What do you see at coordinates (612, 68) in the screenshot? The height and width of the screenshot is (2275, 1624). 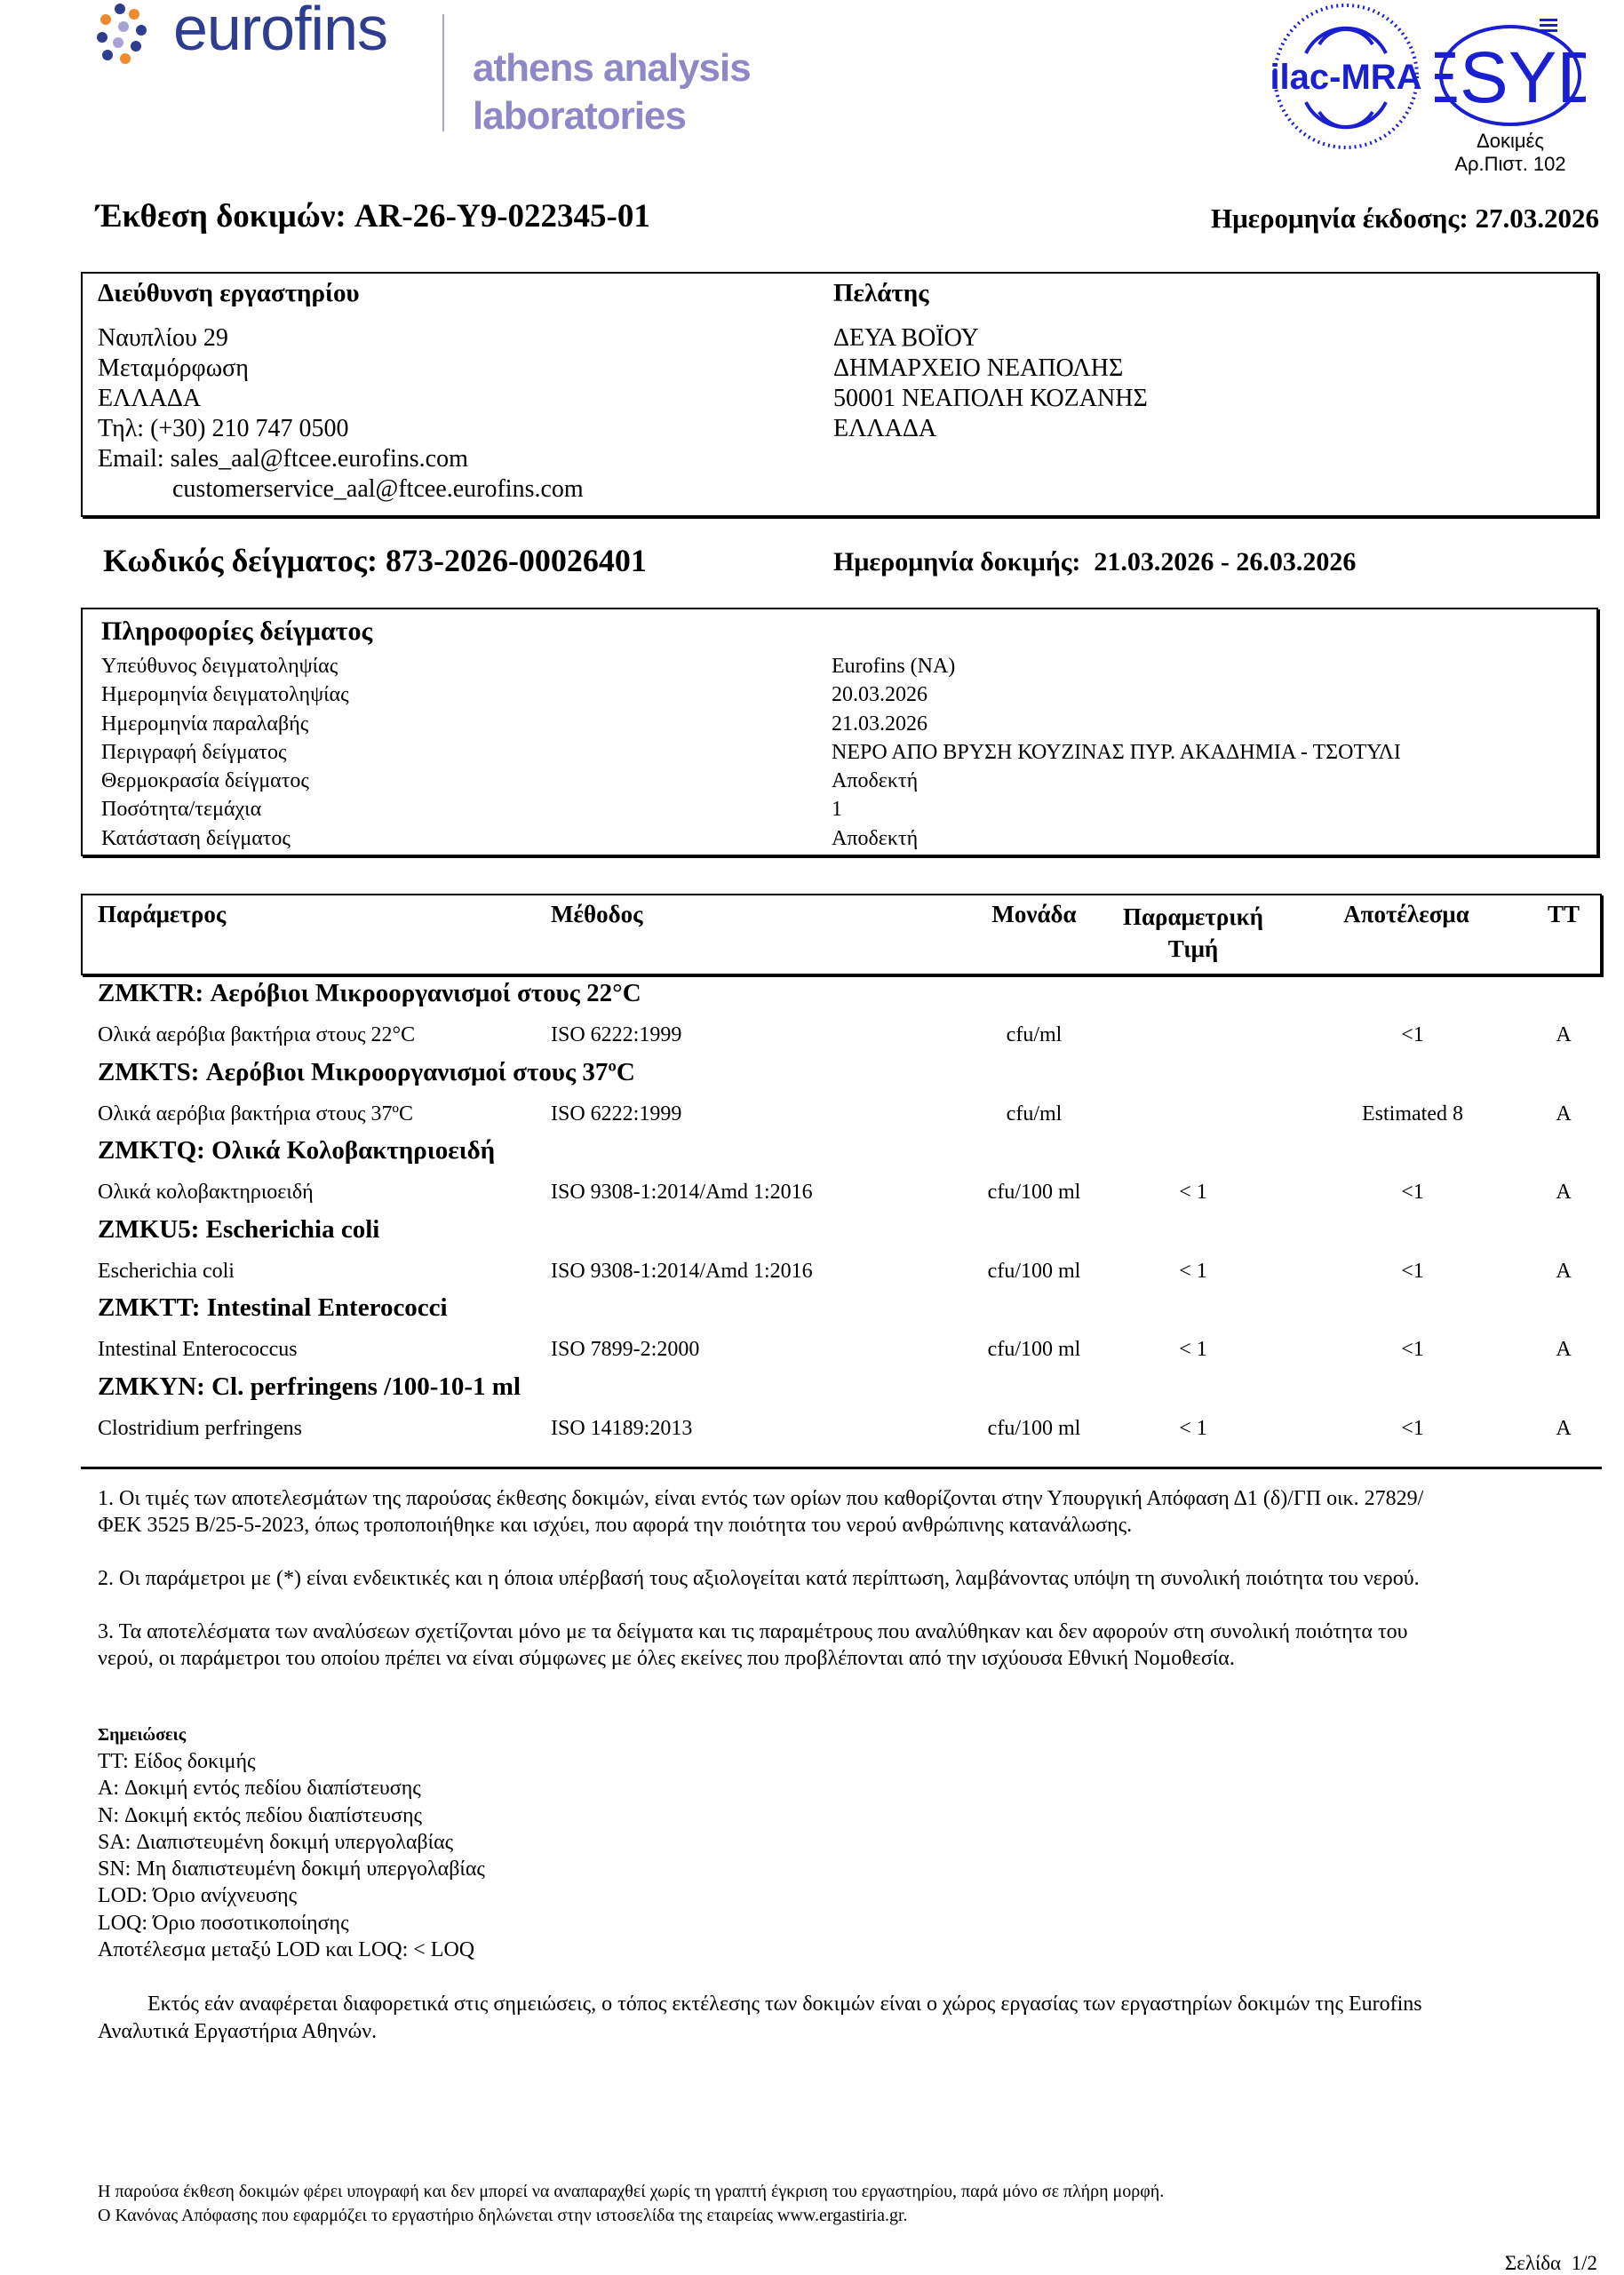 I see `subtitle-line-1: athens analysis` at bounding box center [612, 68].